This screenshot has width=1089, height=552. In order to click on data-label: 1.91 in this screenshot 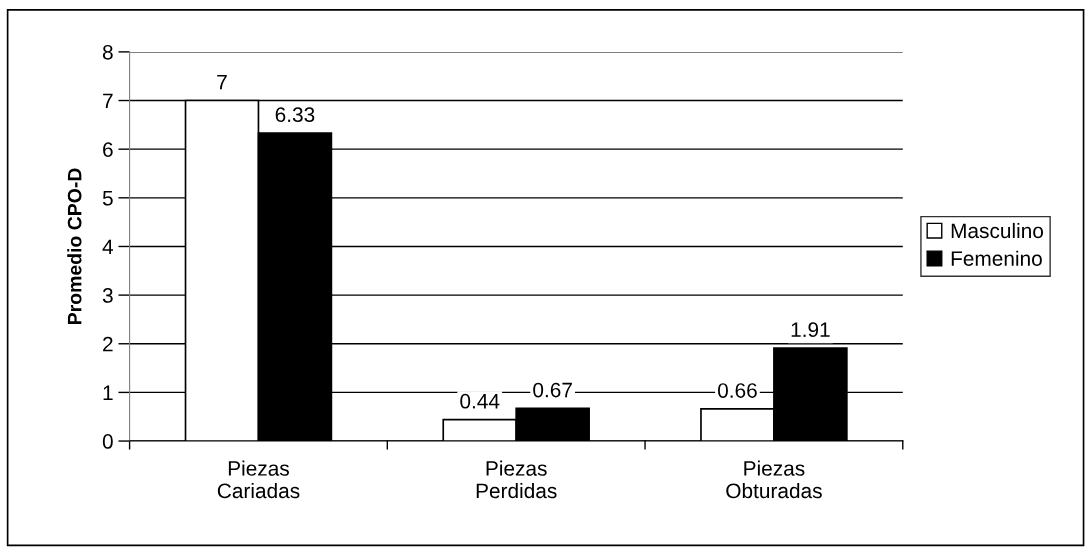, I will do `click(810, 330)`.